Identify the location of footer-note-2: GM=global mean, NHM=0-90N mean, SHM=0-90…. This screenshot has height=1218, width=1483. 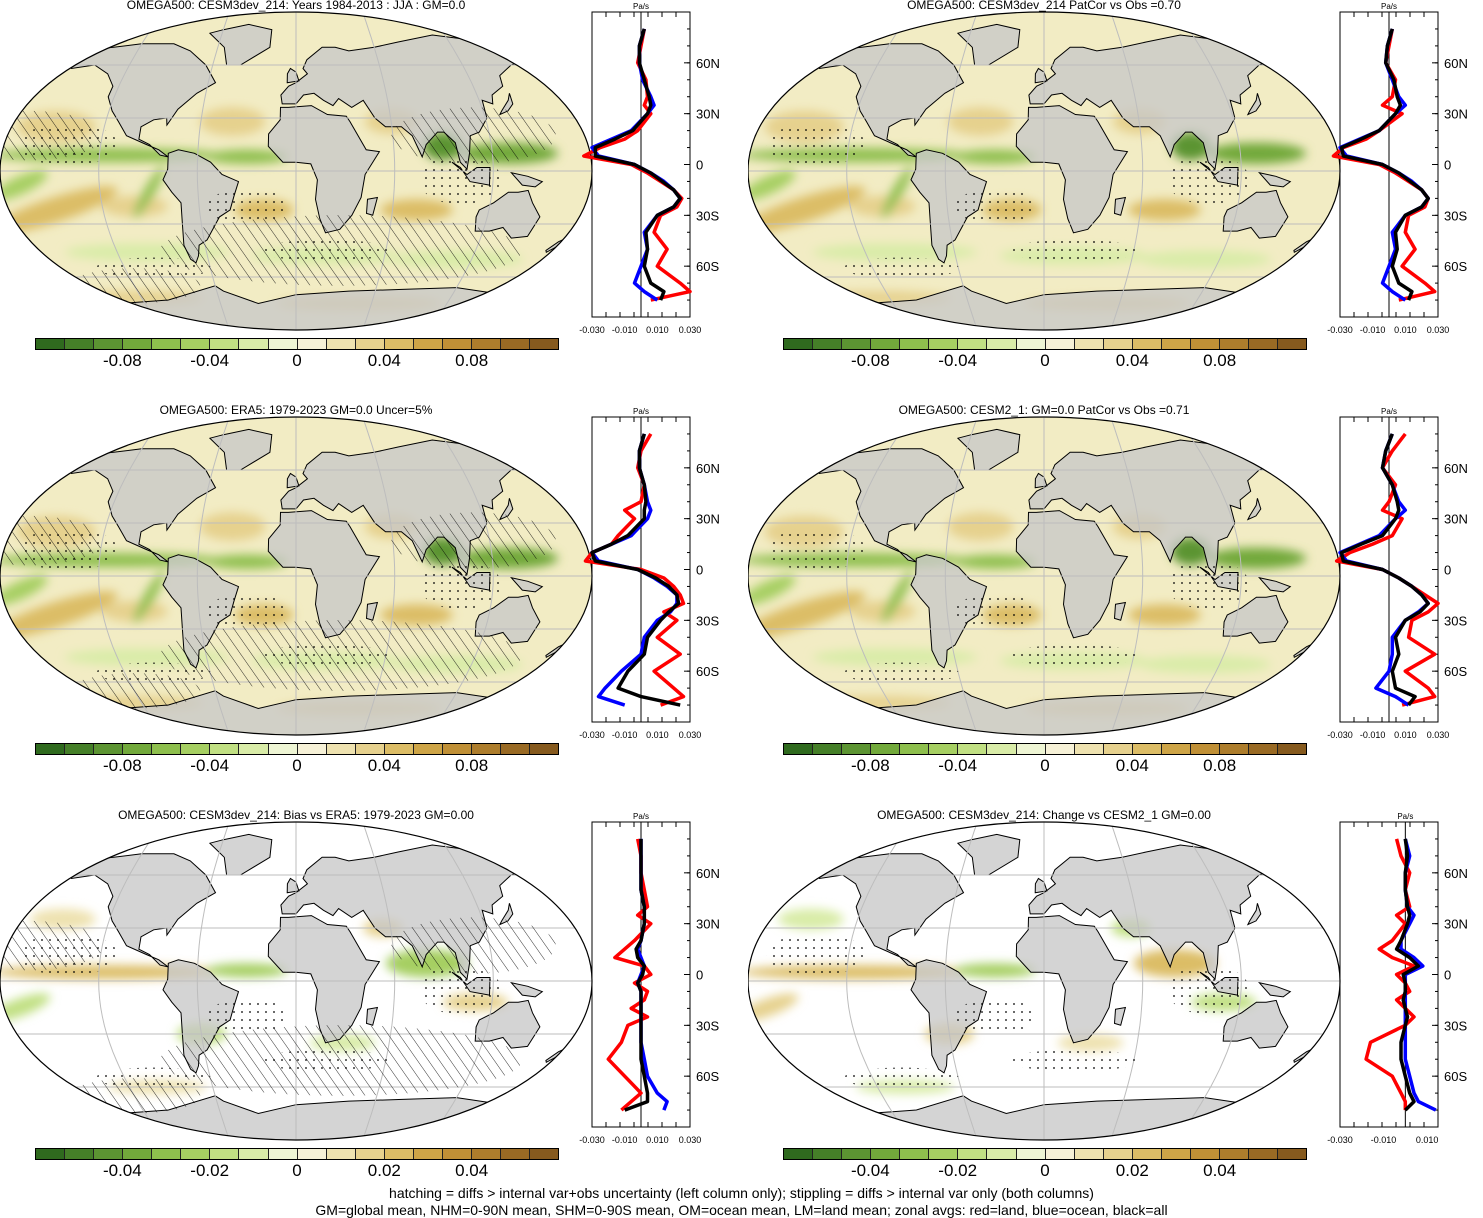
(741, 1210).